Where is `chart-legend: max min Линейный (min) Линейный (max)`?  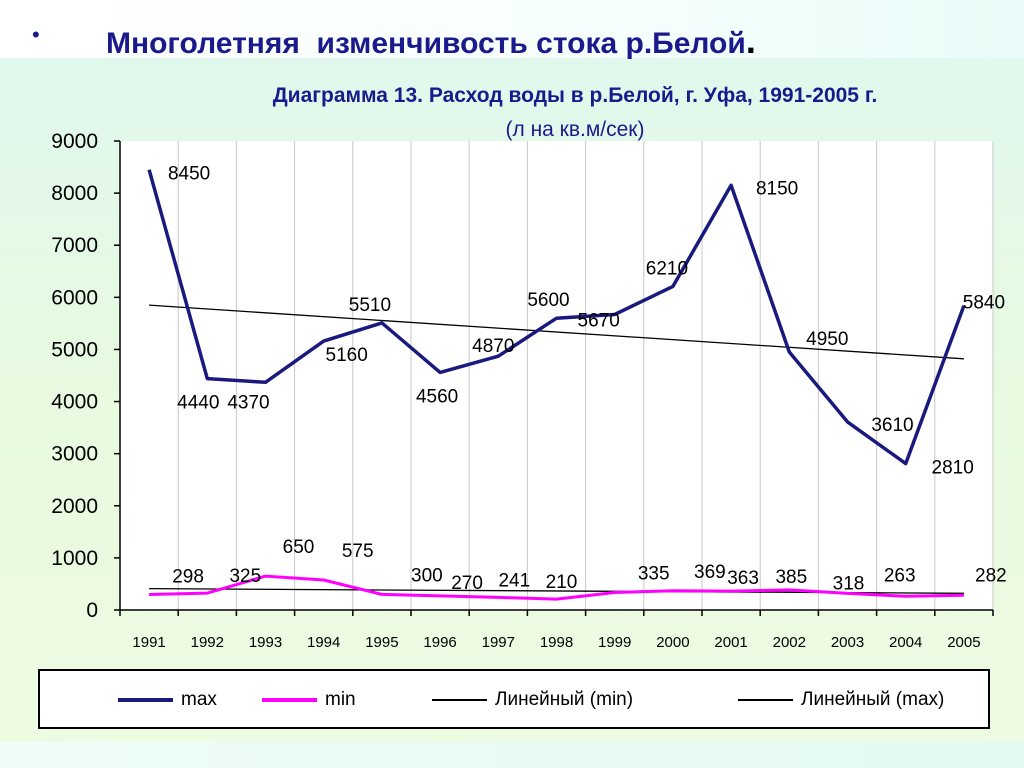 chart-legend: max min Линейный (min) Линейный (max) is located at coordinates (514, 699).